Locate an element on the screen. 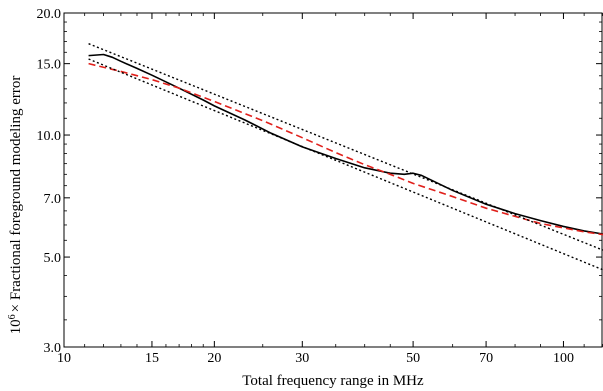  y-axis-title-prefix: 10 is located at coordinates (16, 326).